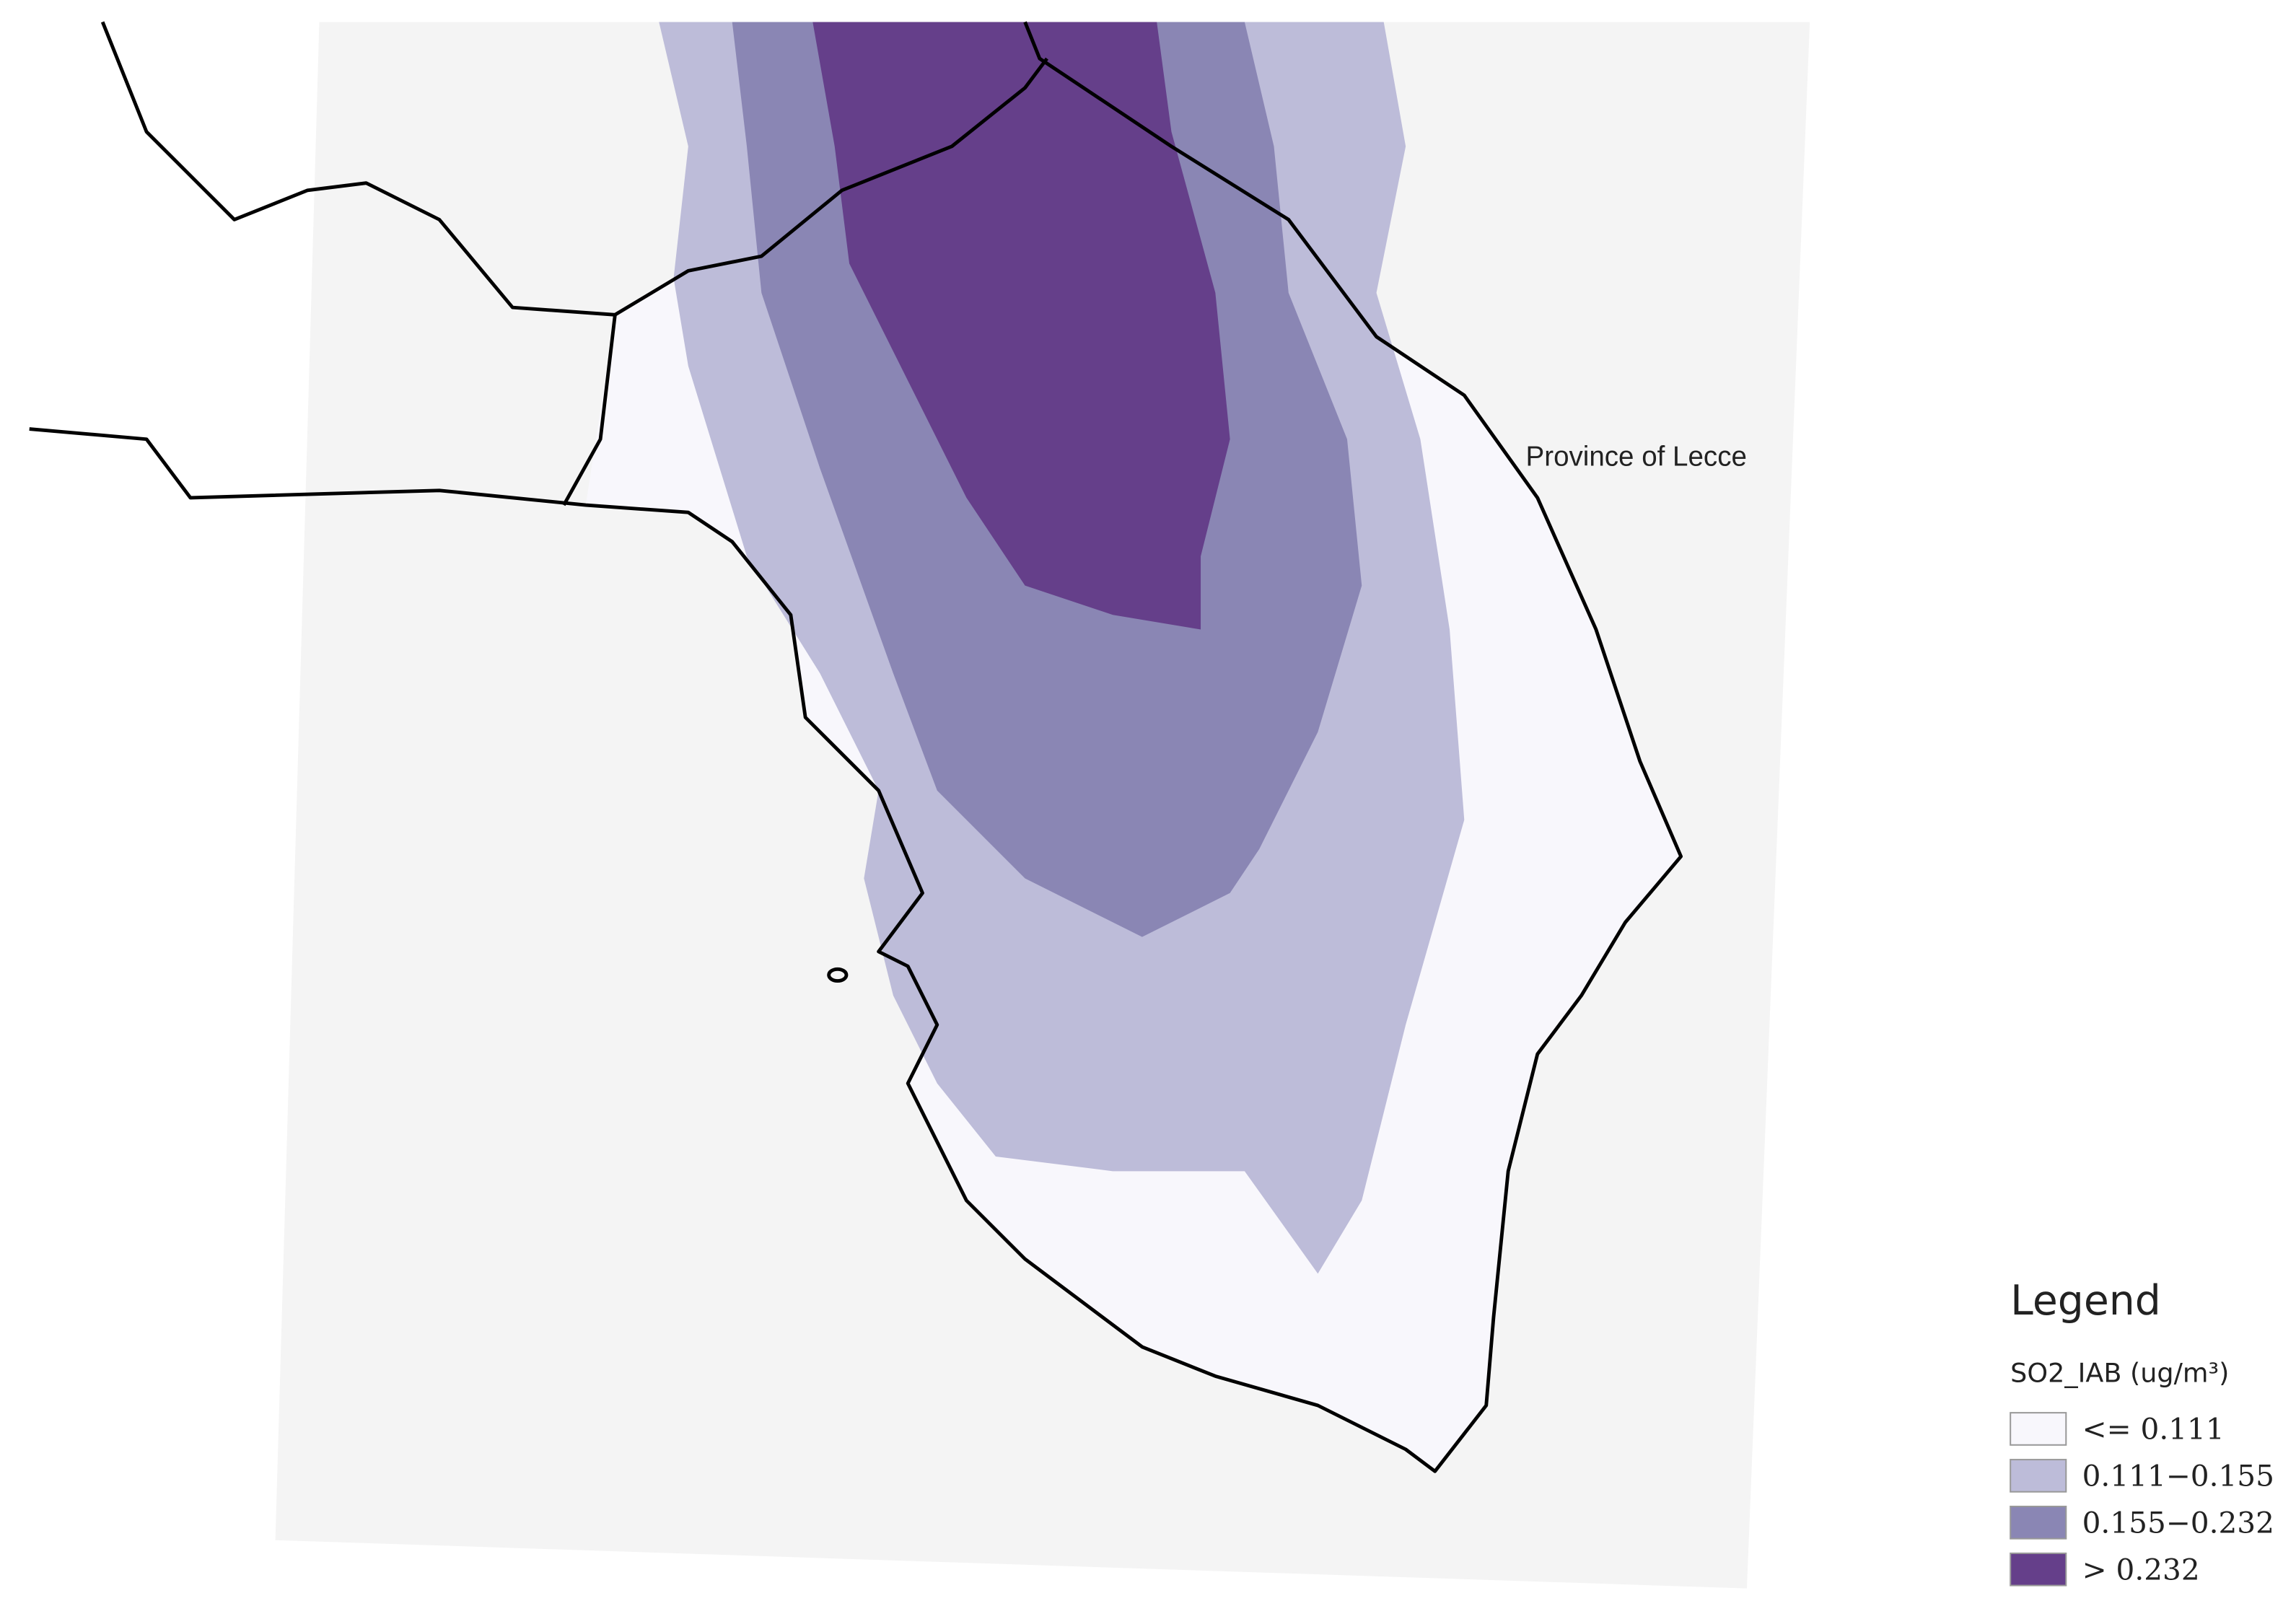 This screenshot has width=2296, height=1606. Describe the element at coordinates (838, 975) in the screenshot. I see `island` at that location.